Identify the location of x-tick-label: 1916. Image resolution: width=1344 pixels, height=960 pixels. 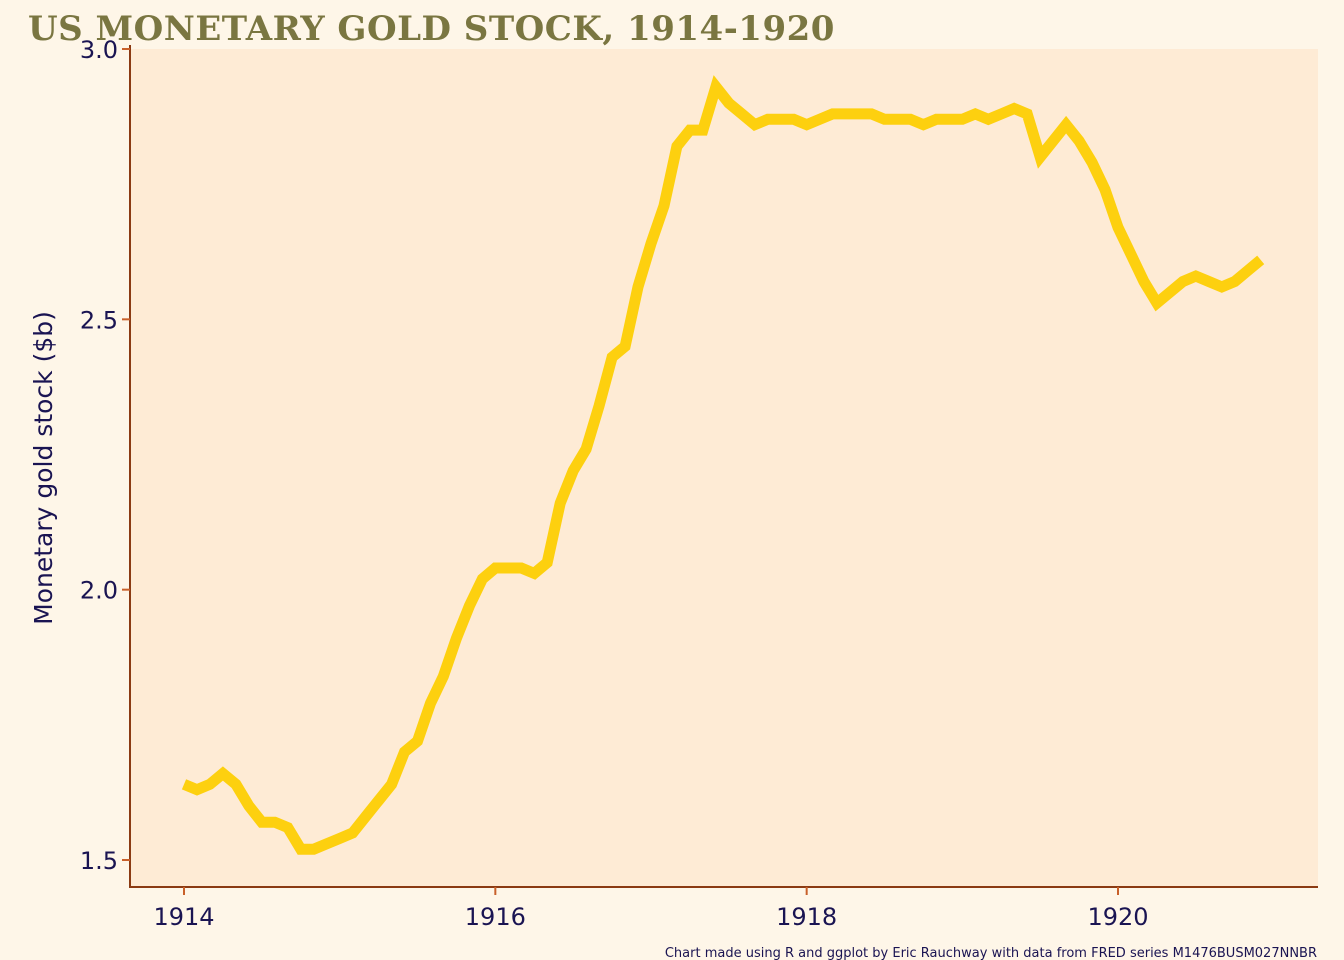
(495, 917).